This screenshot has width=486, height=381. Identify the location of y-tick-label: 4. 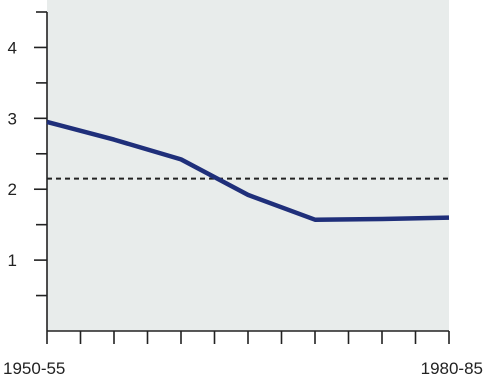
(12, 47).